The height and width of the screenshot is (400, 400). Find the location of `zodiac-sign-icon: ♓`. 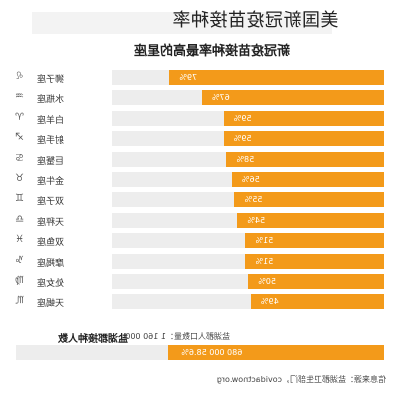

zodiac-sign-icon: ♓ is located at coordinates (19, 240).